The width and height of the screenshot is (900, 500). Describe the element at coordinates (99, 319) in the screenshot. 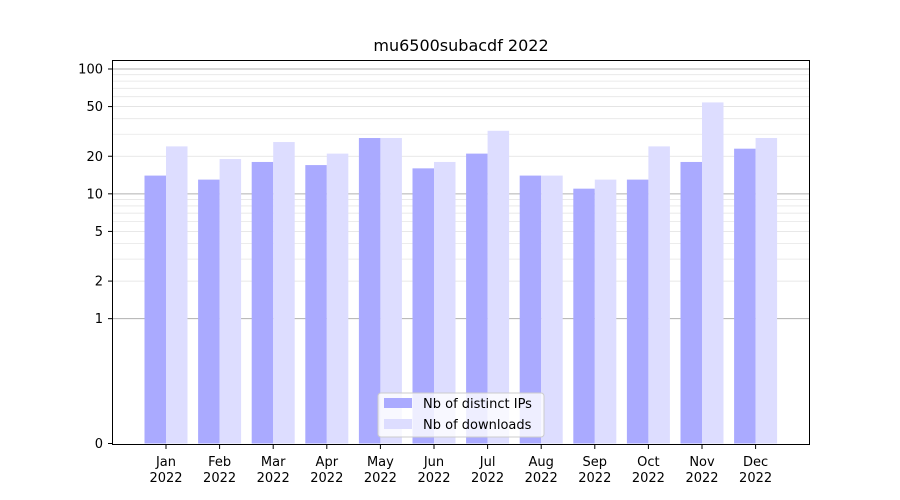

I see `y-tick-label: 1` at that location.